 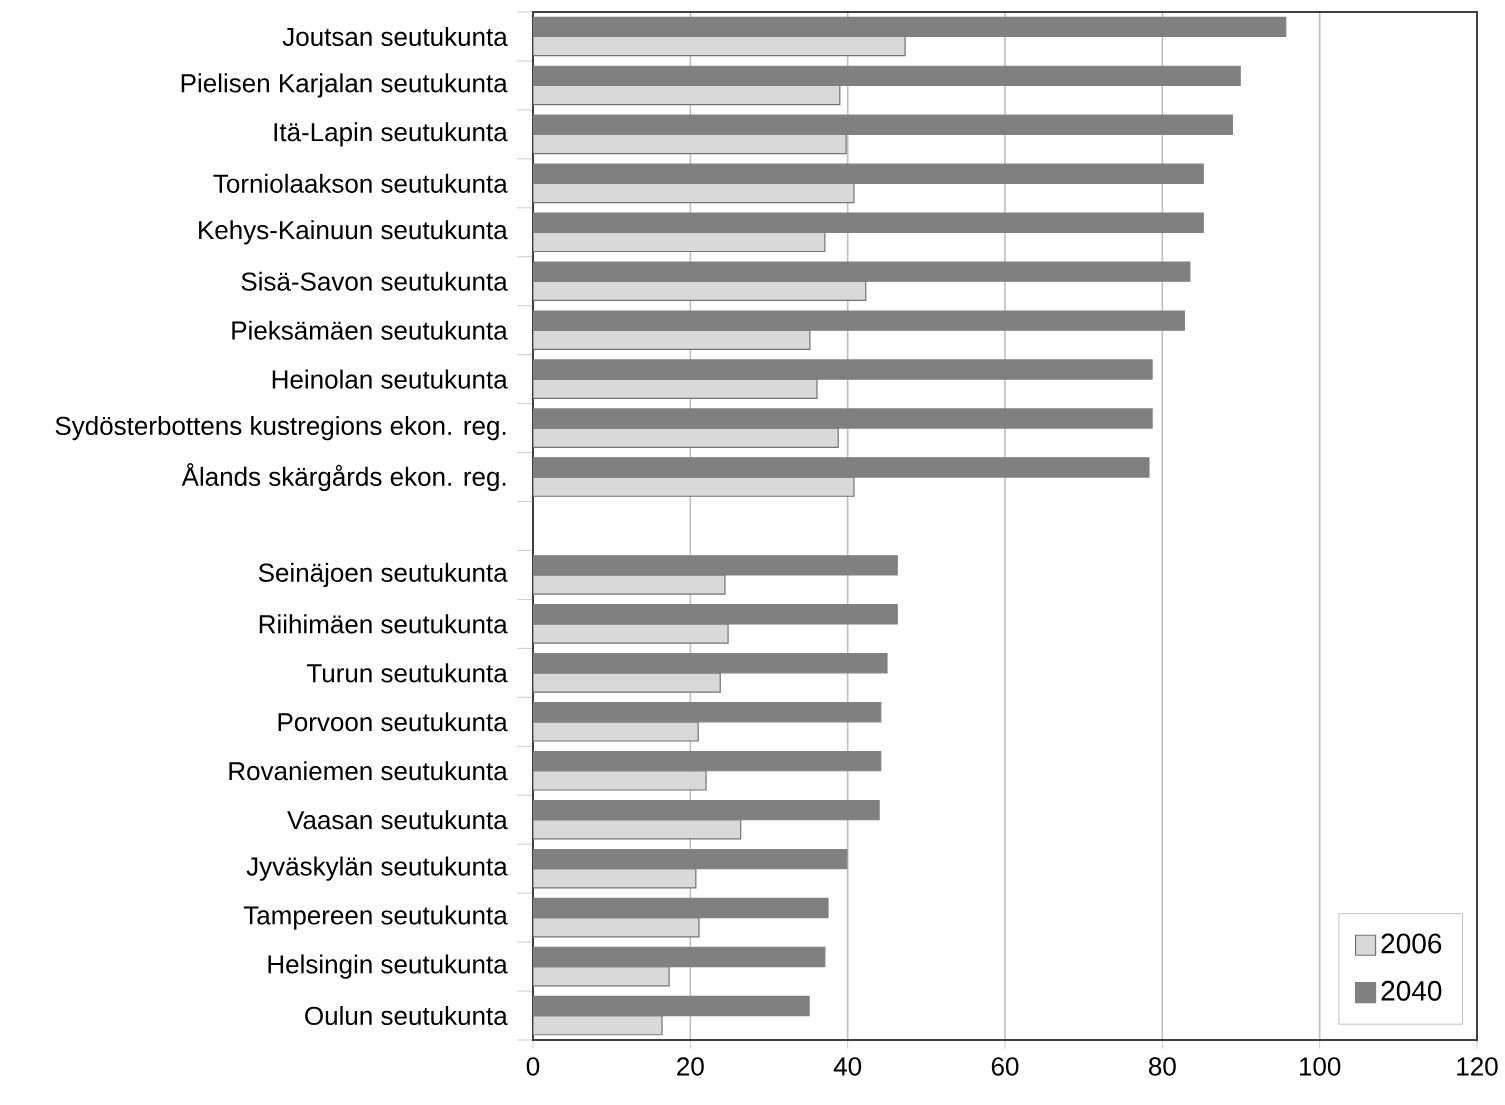 I want to click on y-tick-label: Rovaniemen seutukunta, so click(x=368, y=771).